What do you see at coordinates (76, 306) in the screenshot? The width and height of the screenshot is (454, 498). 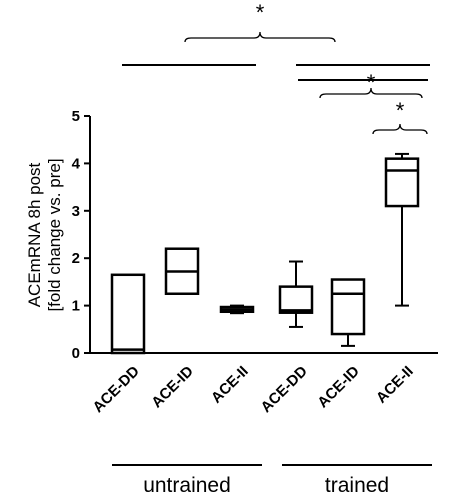 I see `y-tick-label: 1` at bounding box center [76, 306].